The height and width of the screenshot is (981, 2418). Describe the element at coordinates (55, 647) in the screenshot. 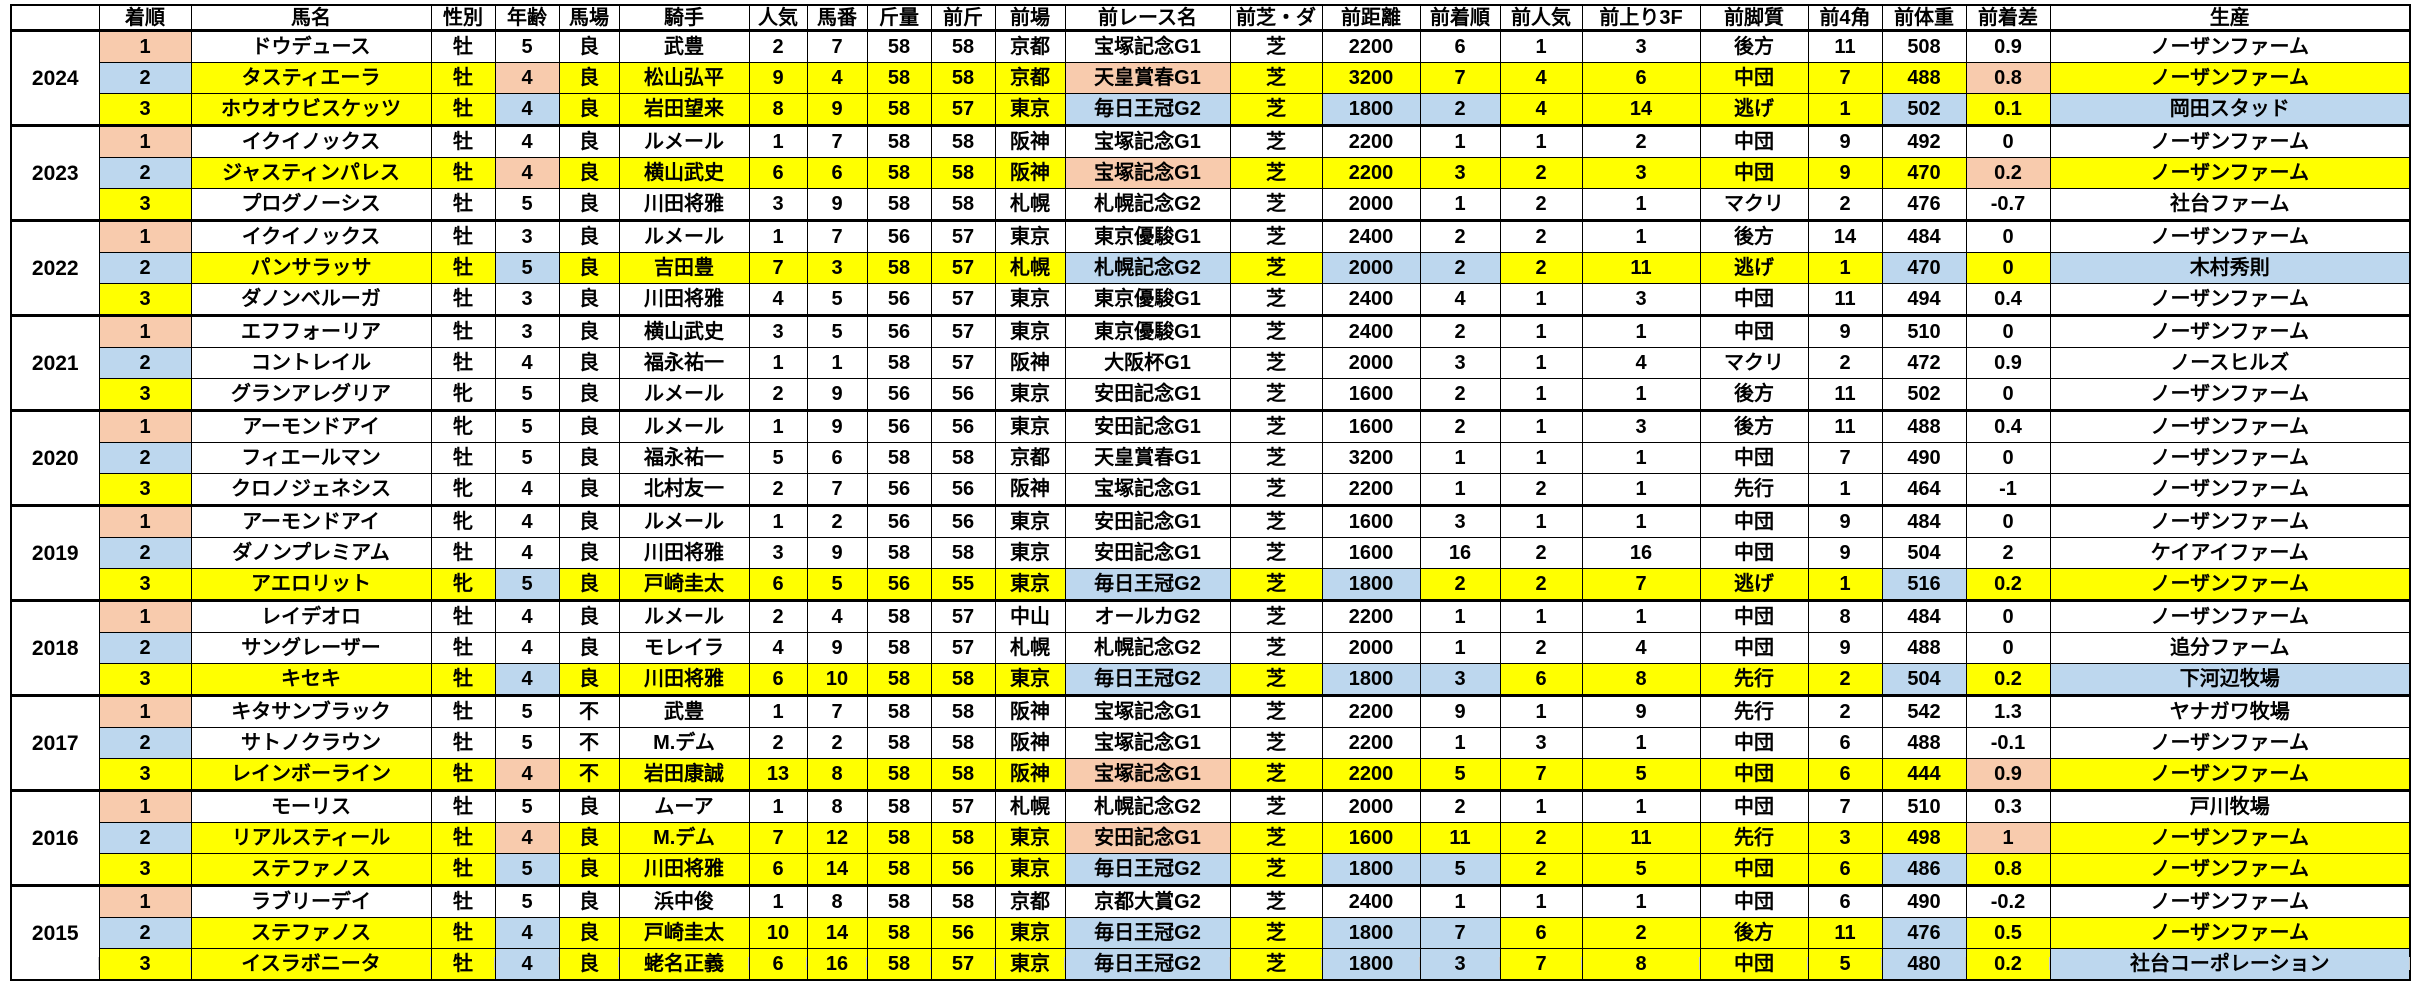

I see `year-cell: 2018` at that location.